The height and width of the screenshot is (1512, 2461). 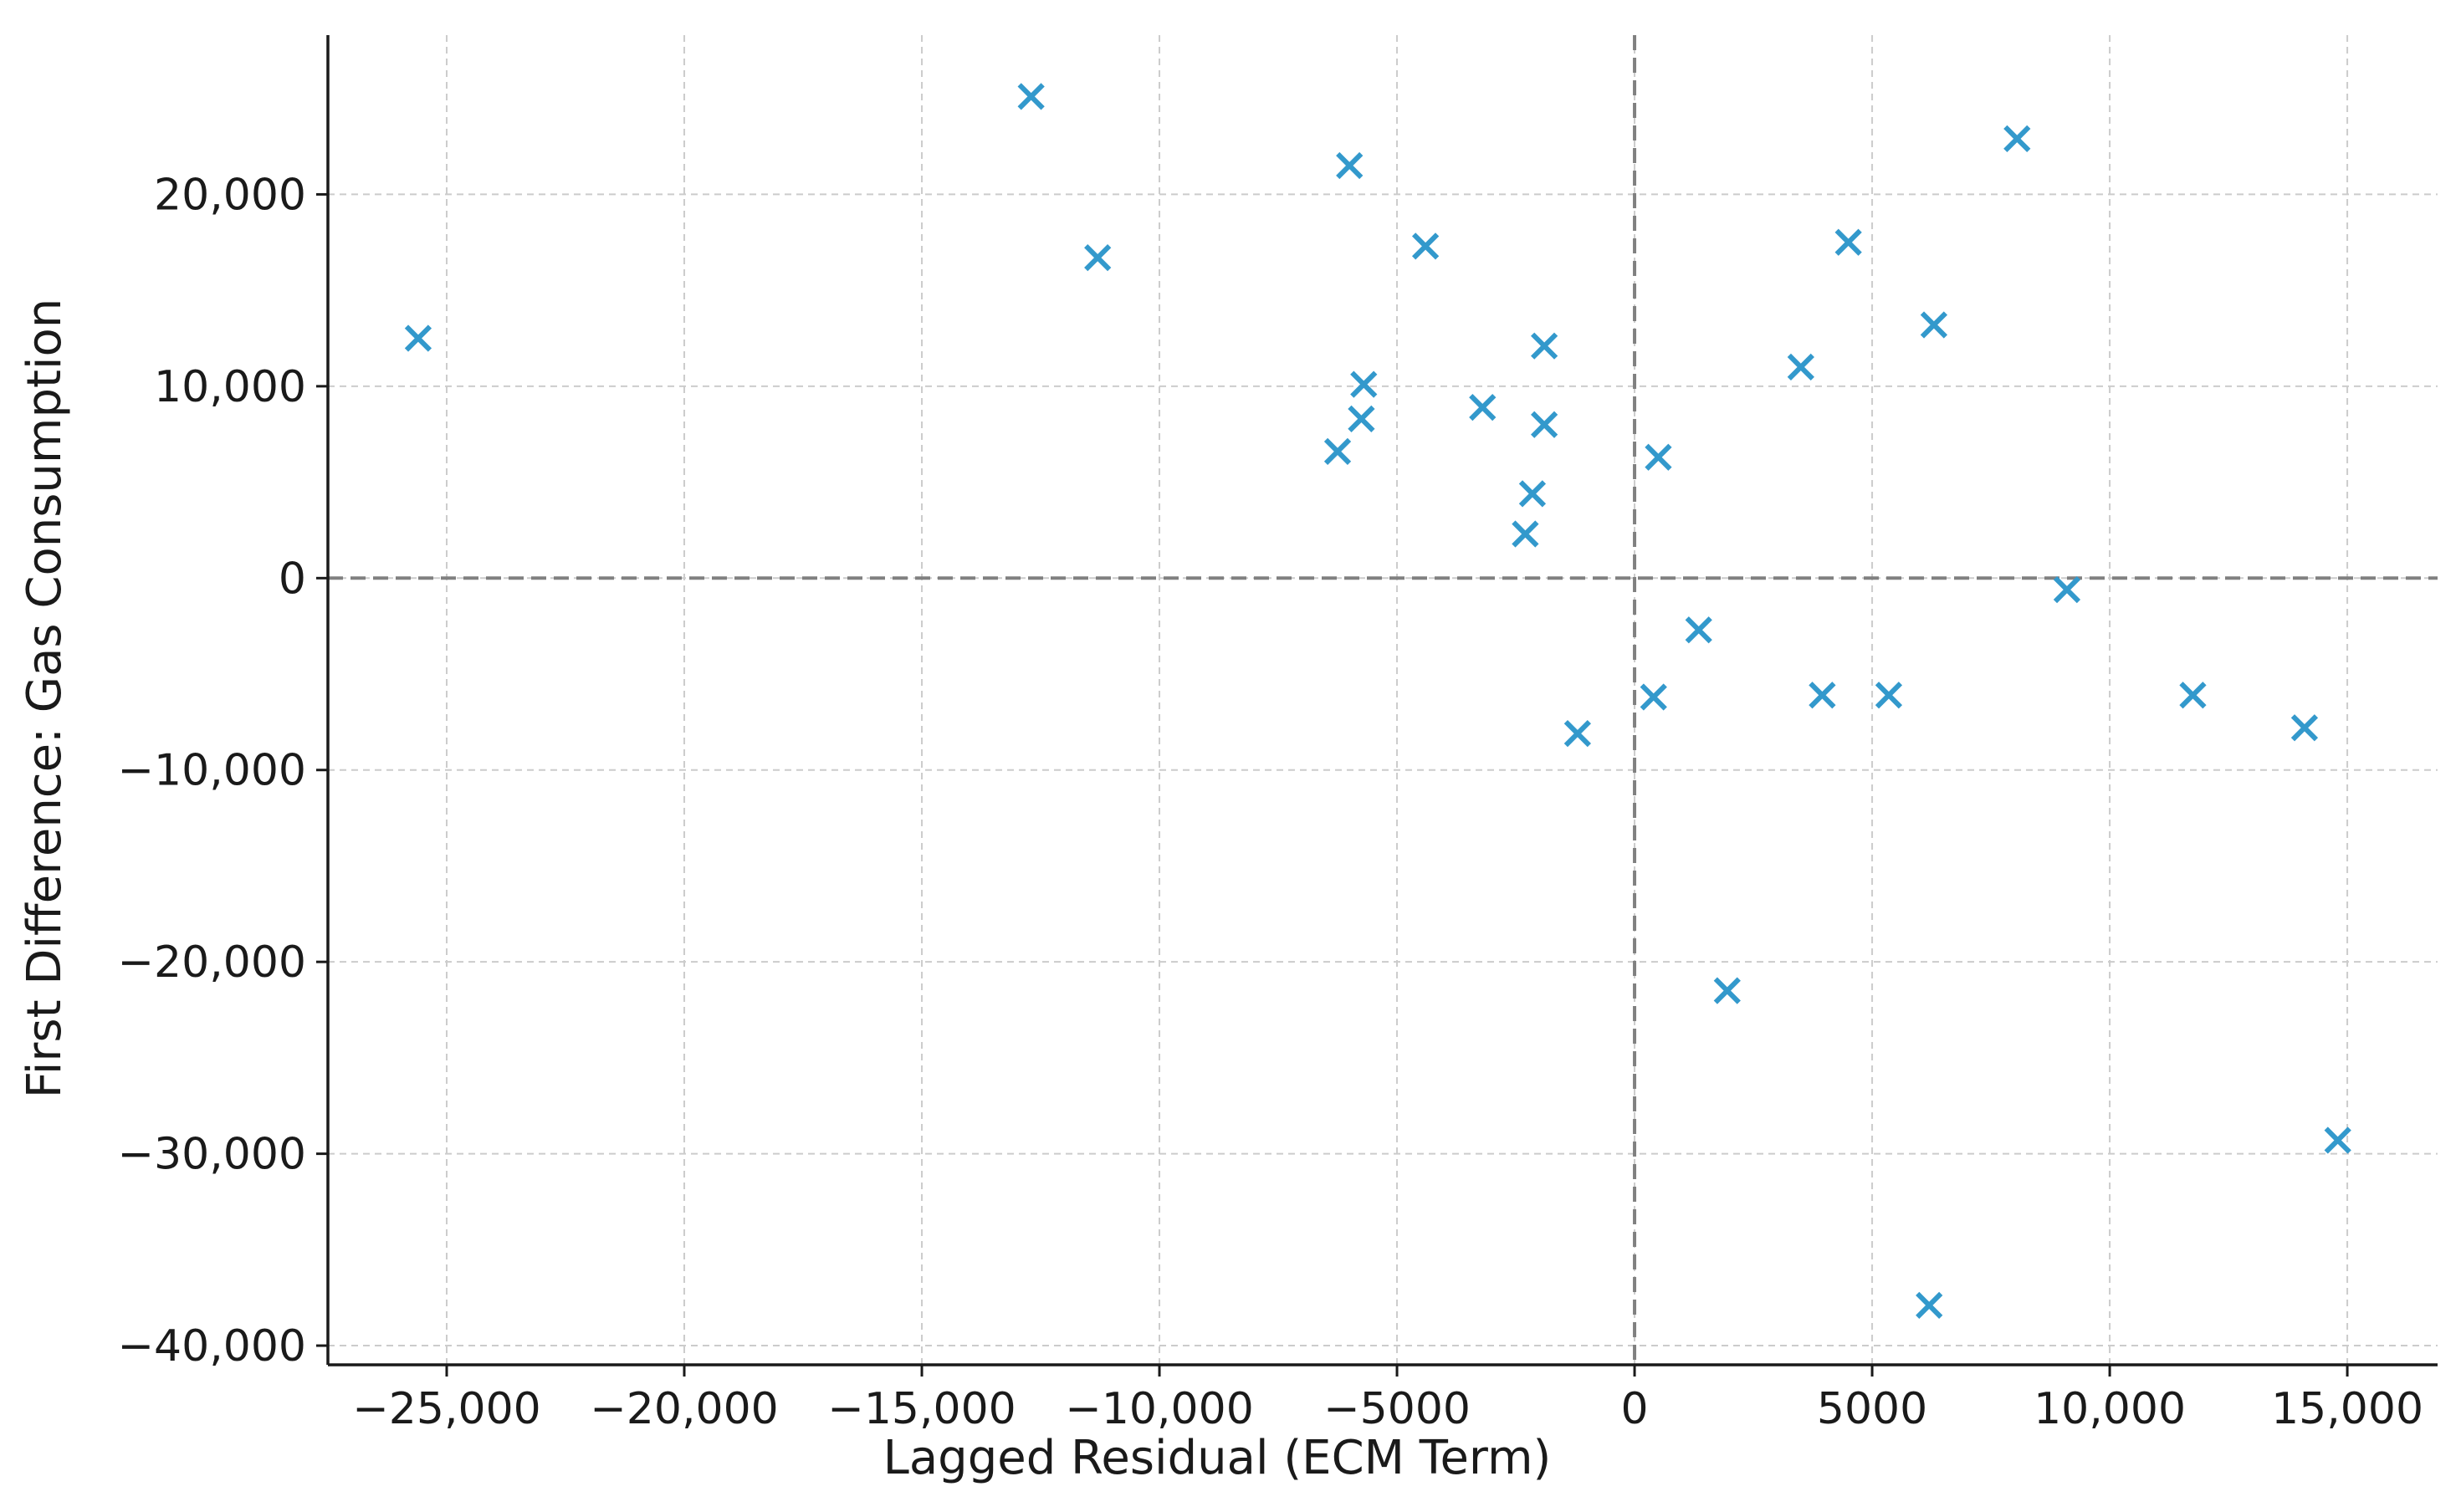 What do you see at coordinates (684, 1409) in the screenshot?
I see `x-tick-label: −20,000` at bounding box center [684, 1409].